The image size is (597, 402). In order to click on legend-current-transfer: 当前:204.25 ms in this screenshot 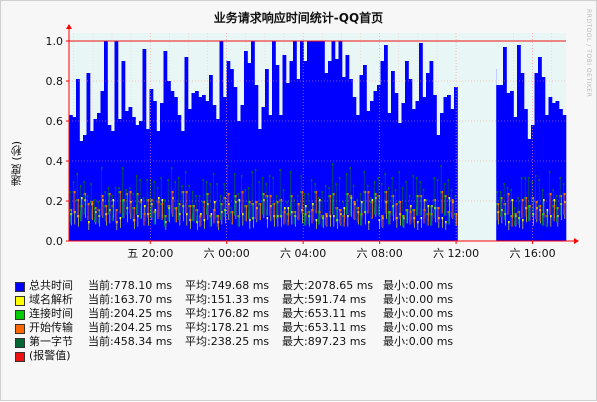, I will do `click(130, 327)`.